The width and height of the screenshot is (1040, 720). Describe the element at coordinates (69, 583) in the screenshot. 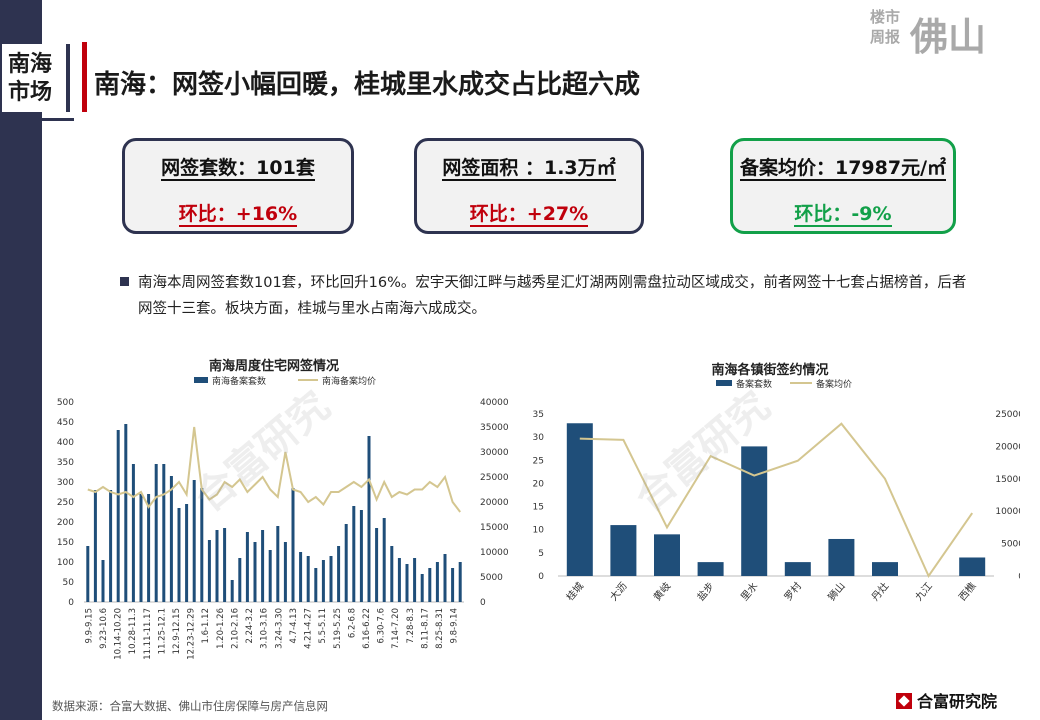

I see `y-tick-label: 50` at that location.